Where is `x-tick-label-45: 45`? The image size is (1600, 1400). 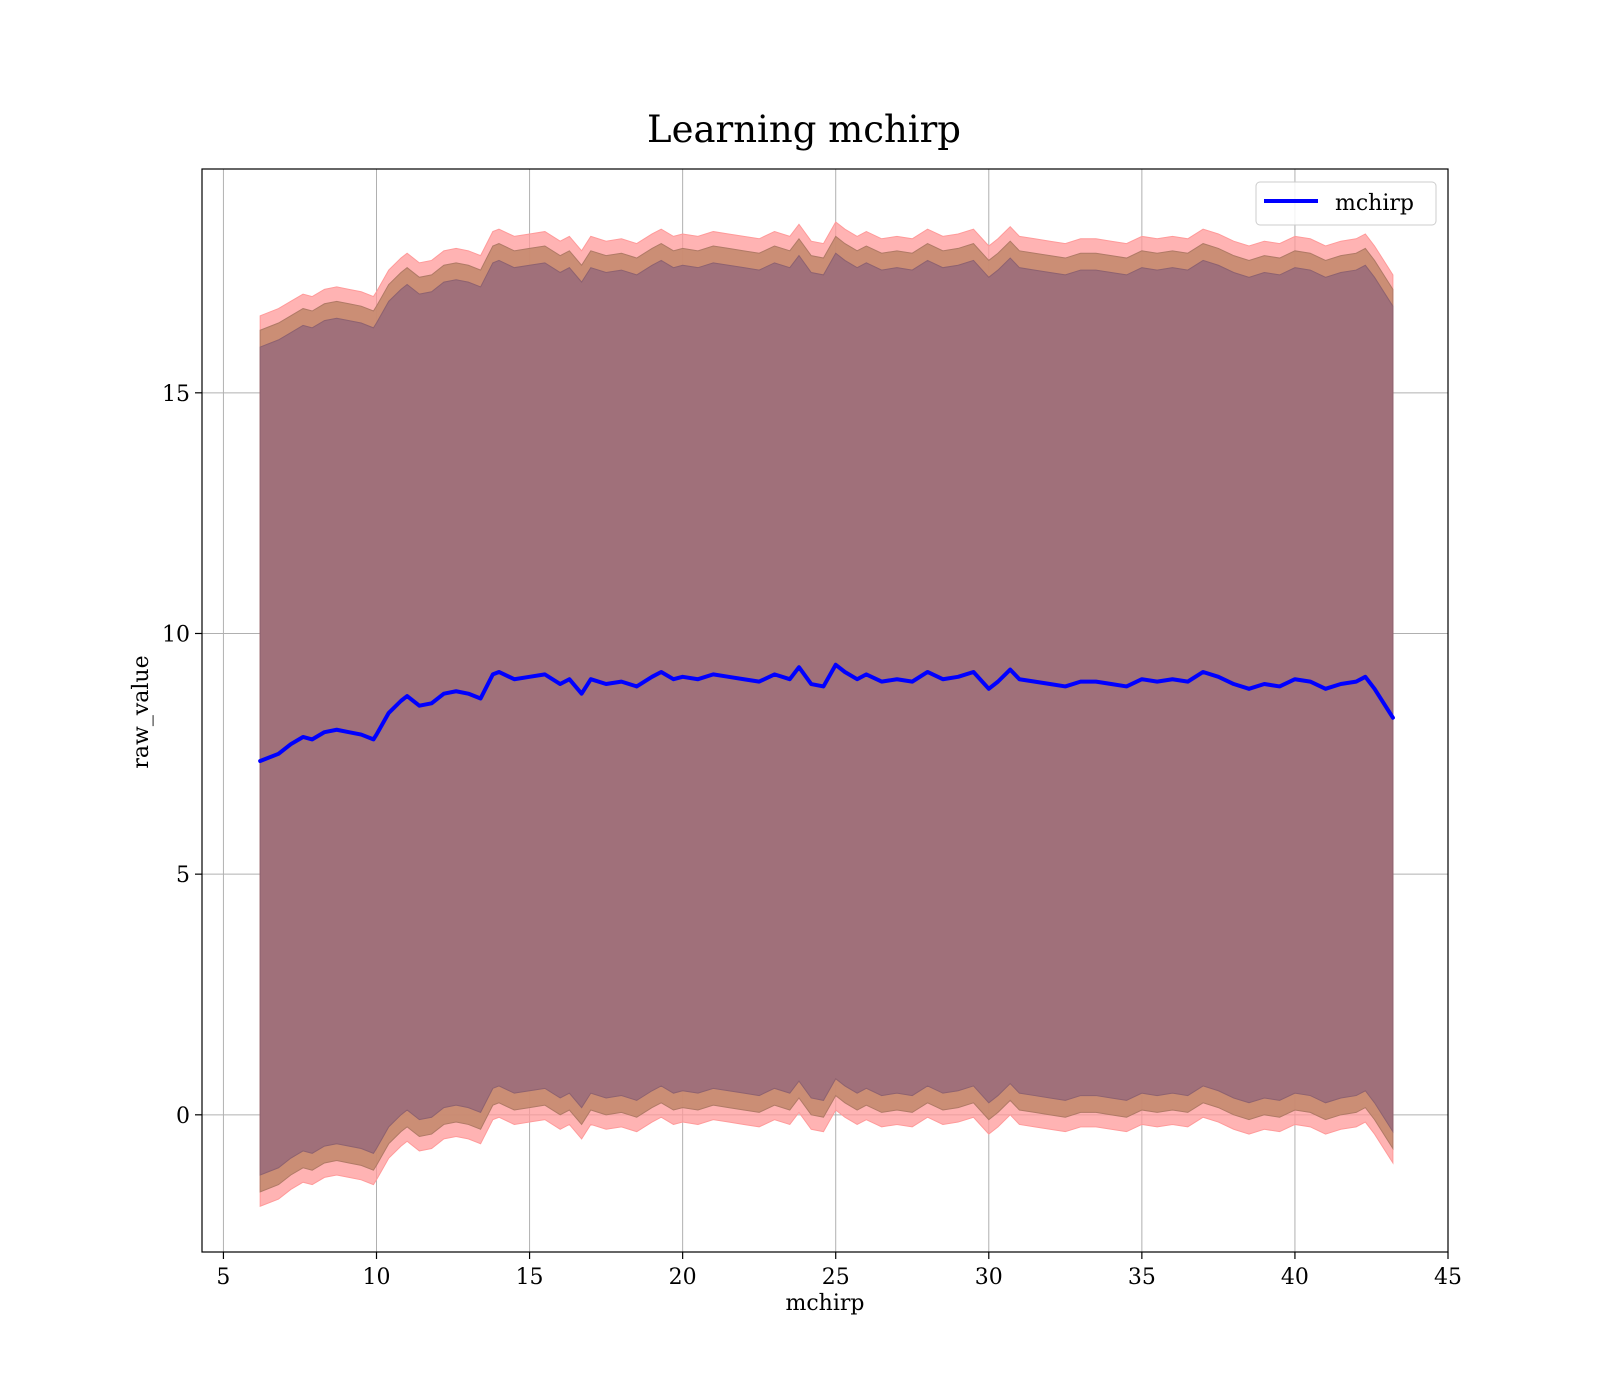 x-tick-label-45: 45 is located at coordinates (1448, 1277).